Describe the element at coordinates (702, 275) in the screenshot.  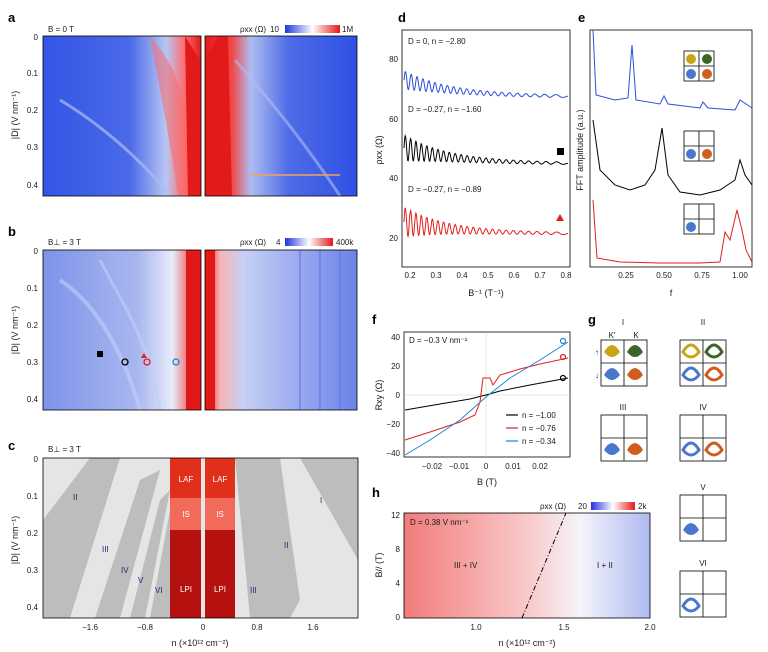
I see `xtick: 0.75` at that location.